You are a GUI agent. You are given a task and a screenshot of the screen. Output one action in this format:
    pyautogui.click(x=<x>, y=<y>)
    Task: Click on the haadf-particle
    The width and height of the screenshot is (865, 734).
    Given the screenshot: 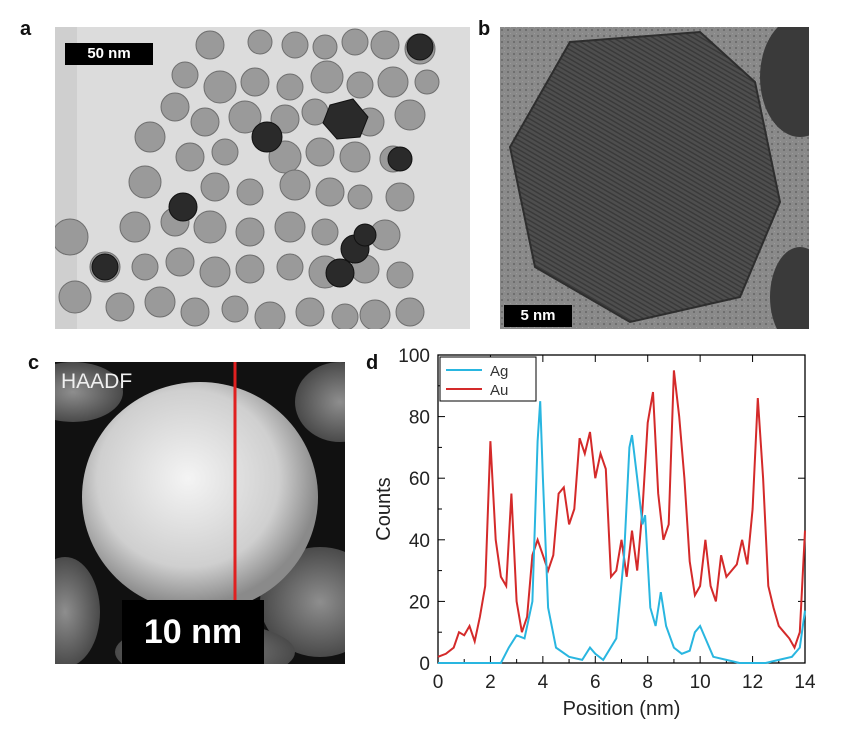 What is the action you would take?
    pyautogui.click(x=200, y=513)
    